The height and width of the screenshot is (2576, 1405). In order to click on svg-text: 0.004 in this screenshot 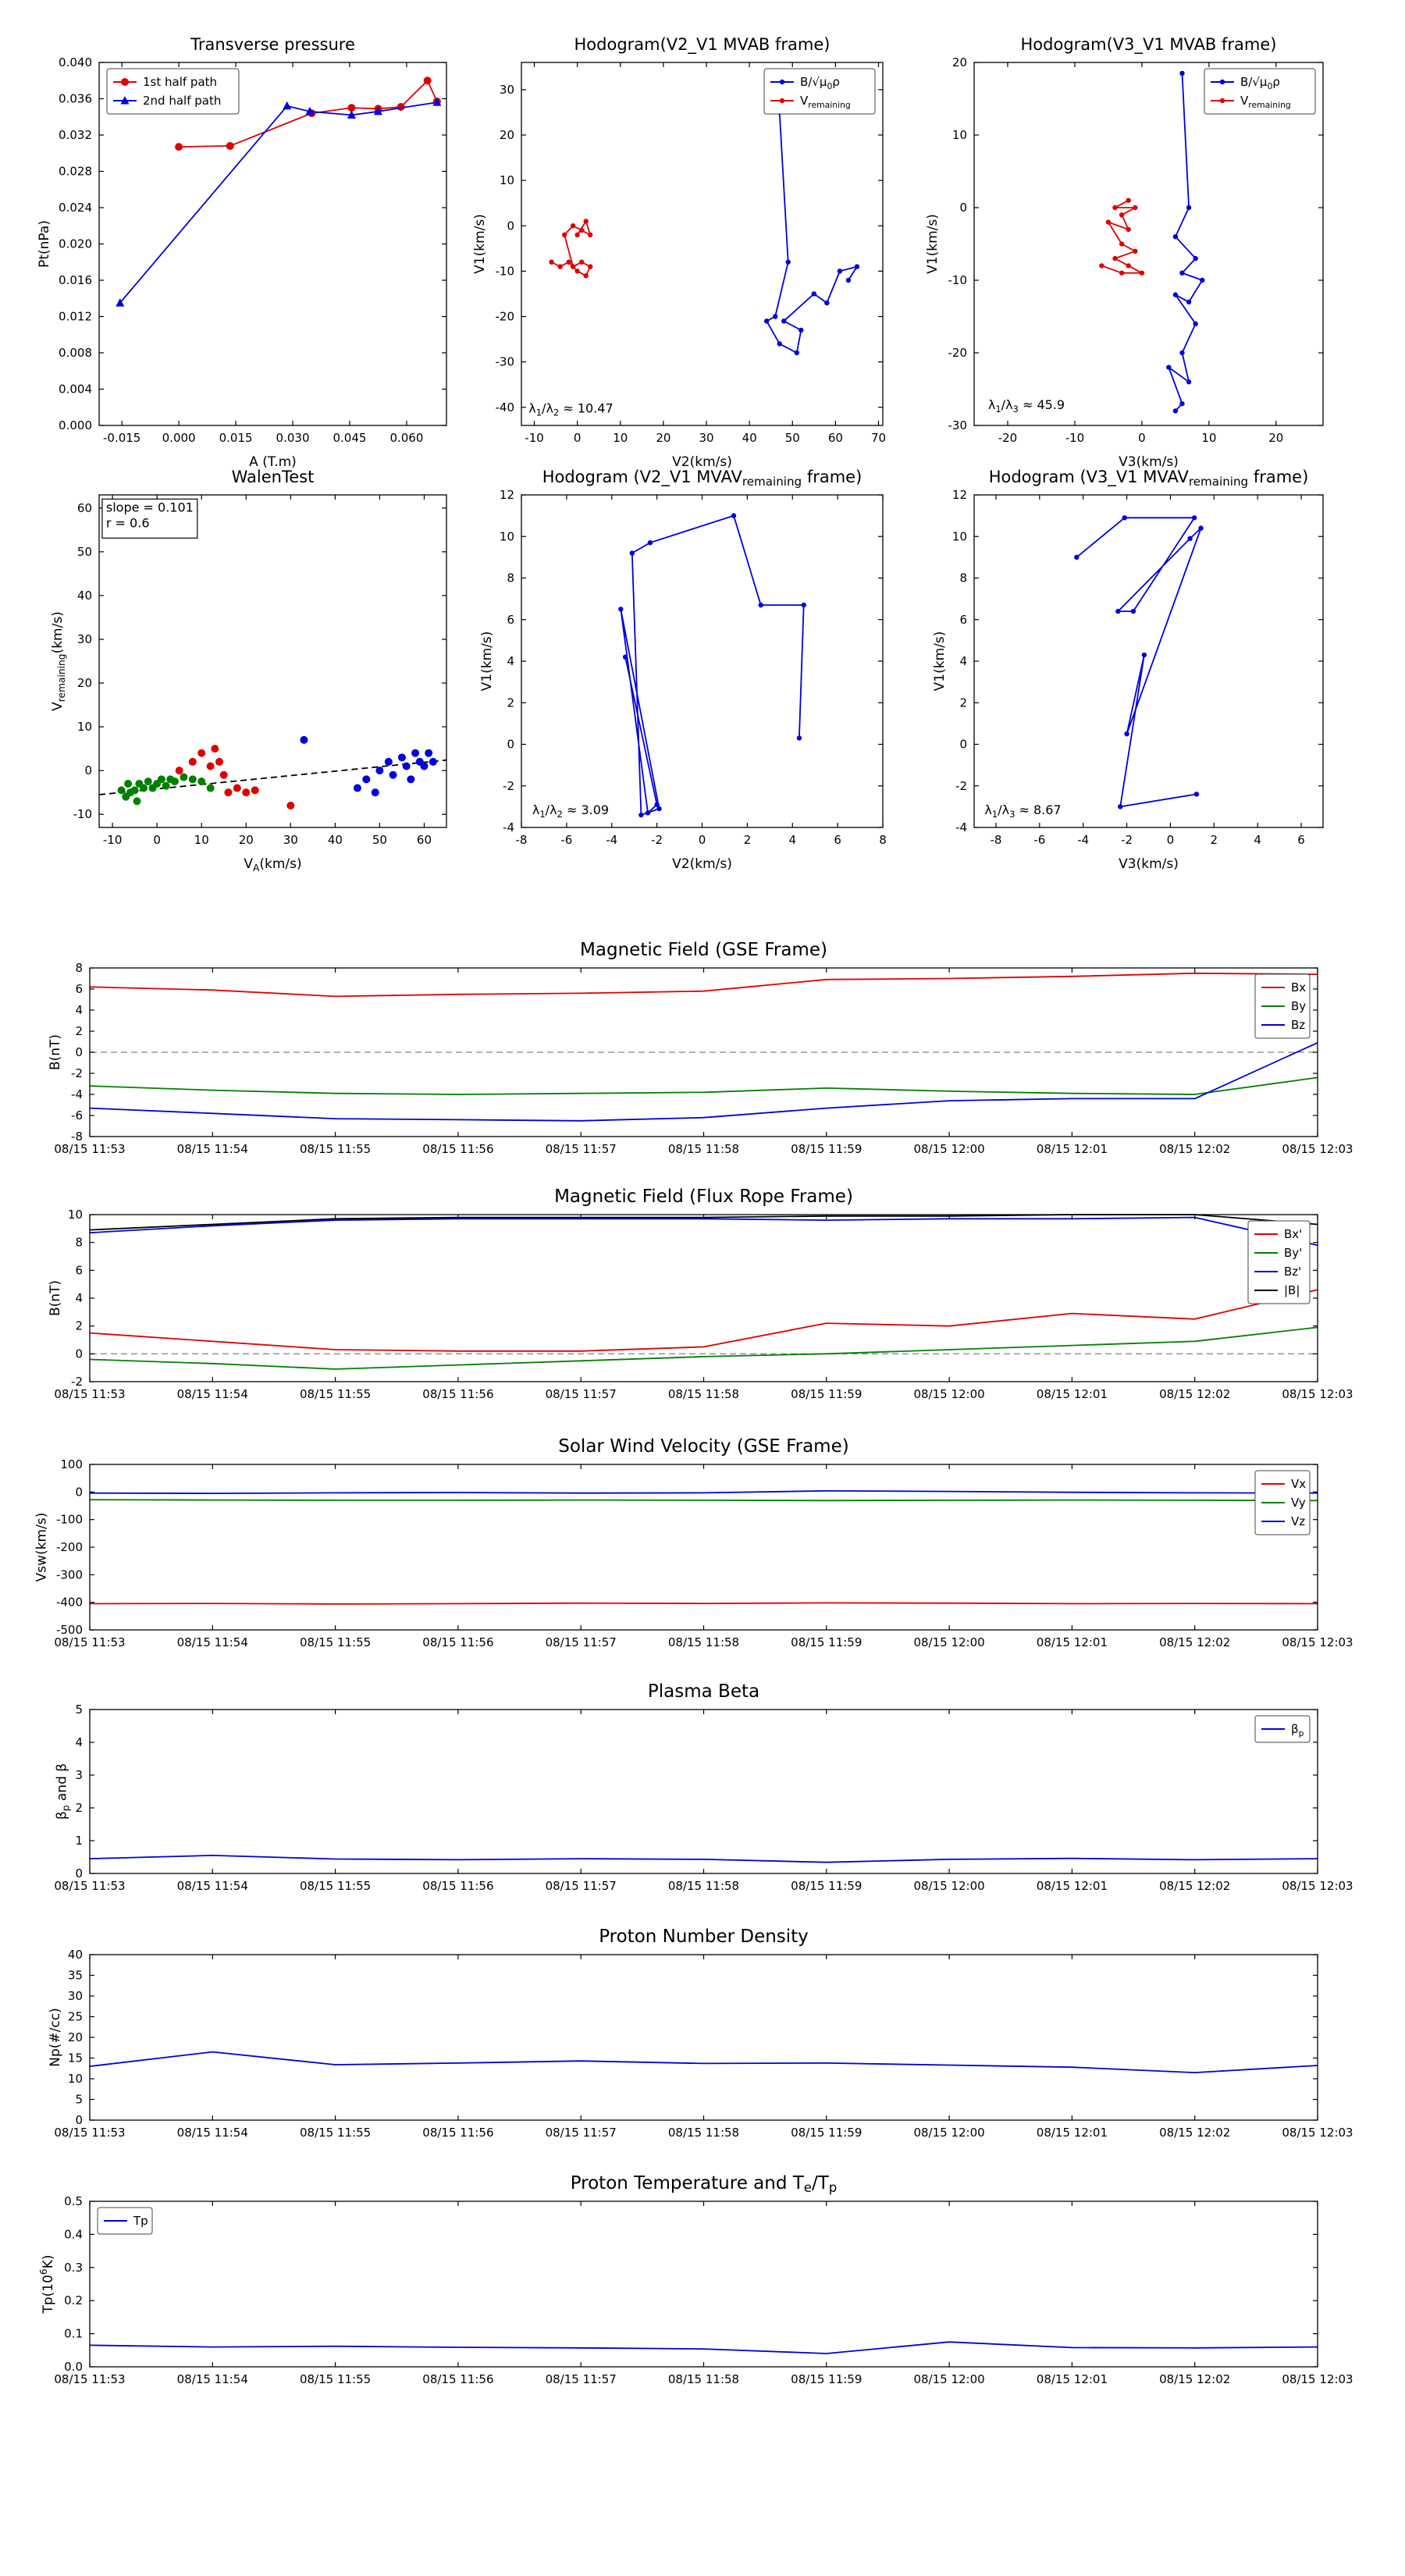, I will do `click(76, 389)`.